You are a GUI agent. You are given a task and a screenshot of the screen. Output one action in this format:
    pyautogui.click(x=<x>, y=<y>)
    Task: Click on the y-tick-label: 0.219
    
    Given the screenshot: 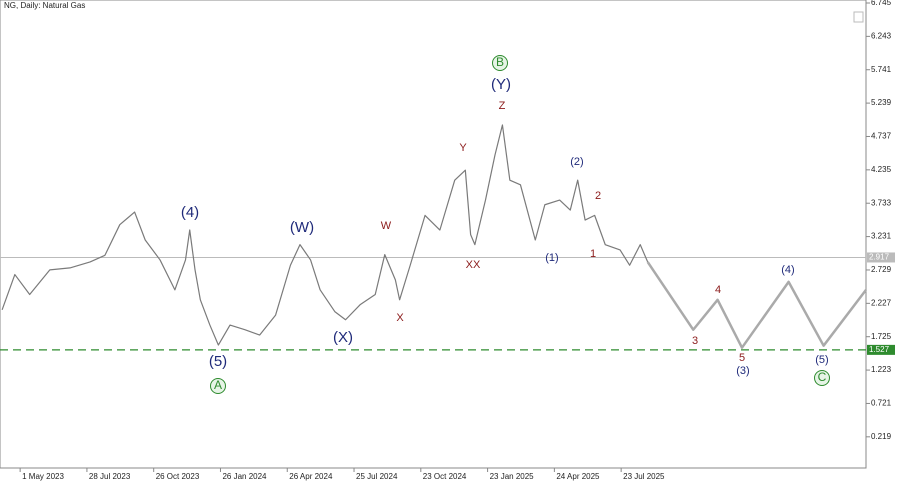 What is the action you would take?
    pyautogui.click(x=881, y=436)
    